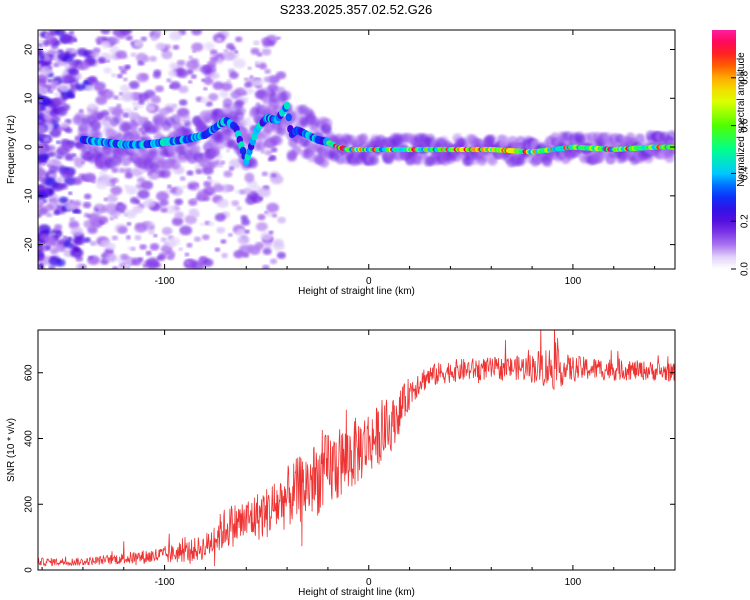 The height and width of the screenshot is (600, 750). Describe the element at coordinates (29, 98) in the screenshot. I see `top-y-tick-label: 10` at that location.